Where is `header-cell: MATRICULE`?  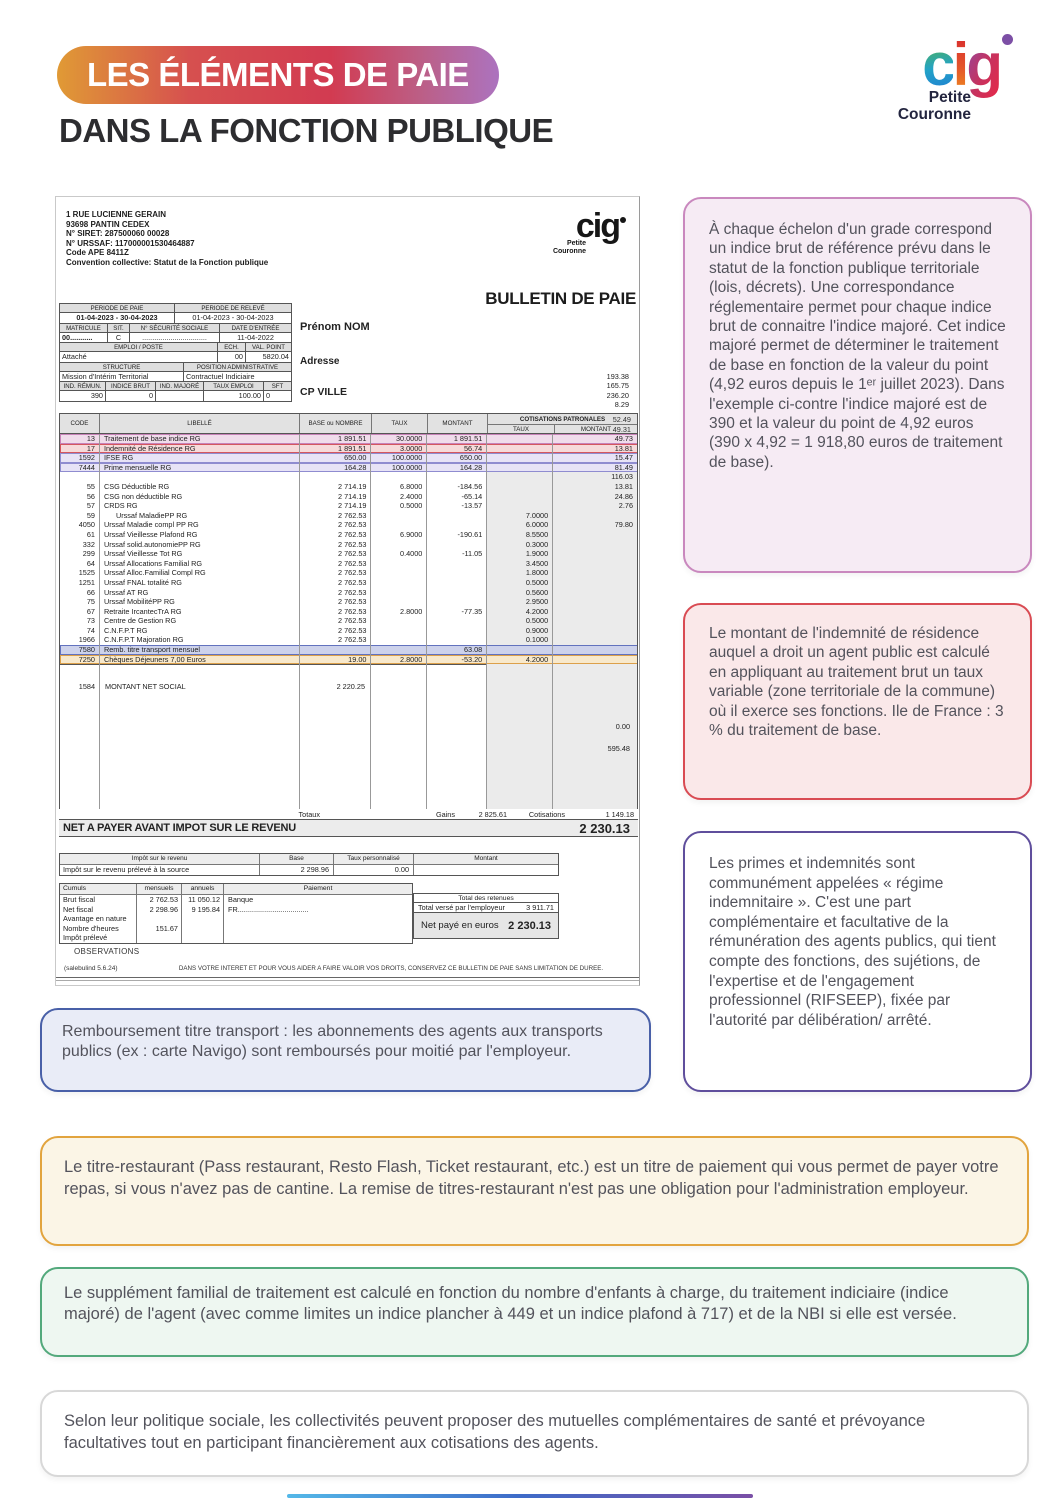
header-cell: MATRICULE is located at coordinates (84, 328).